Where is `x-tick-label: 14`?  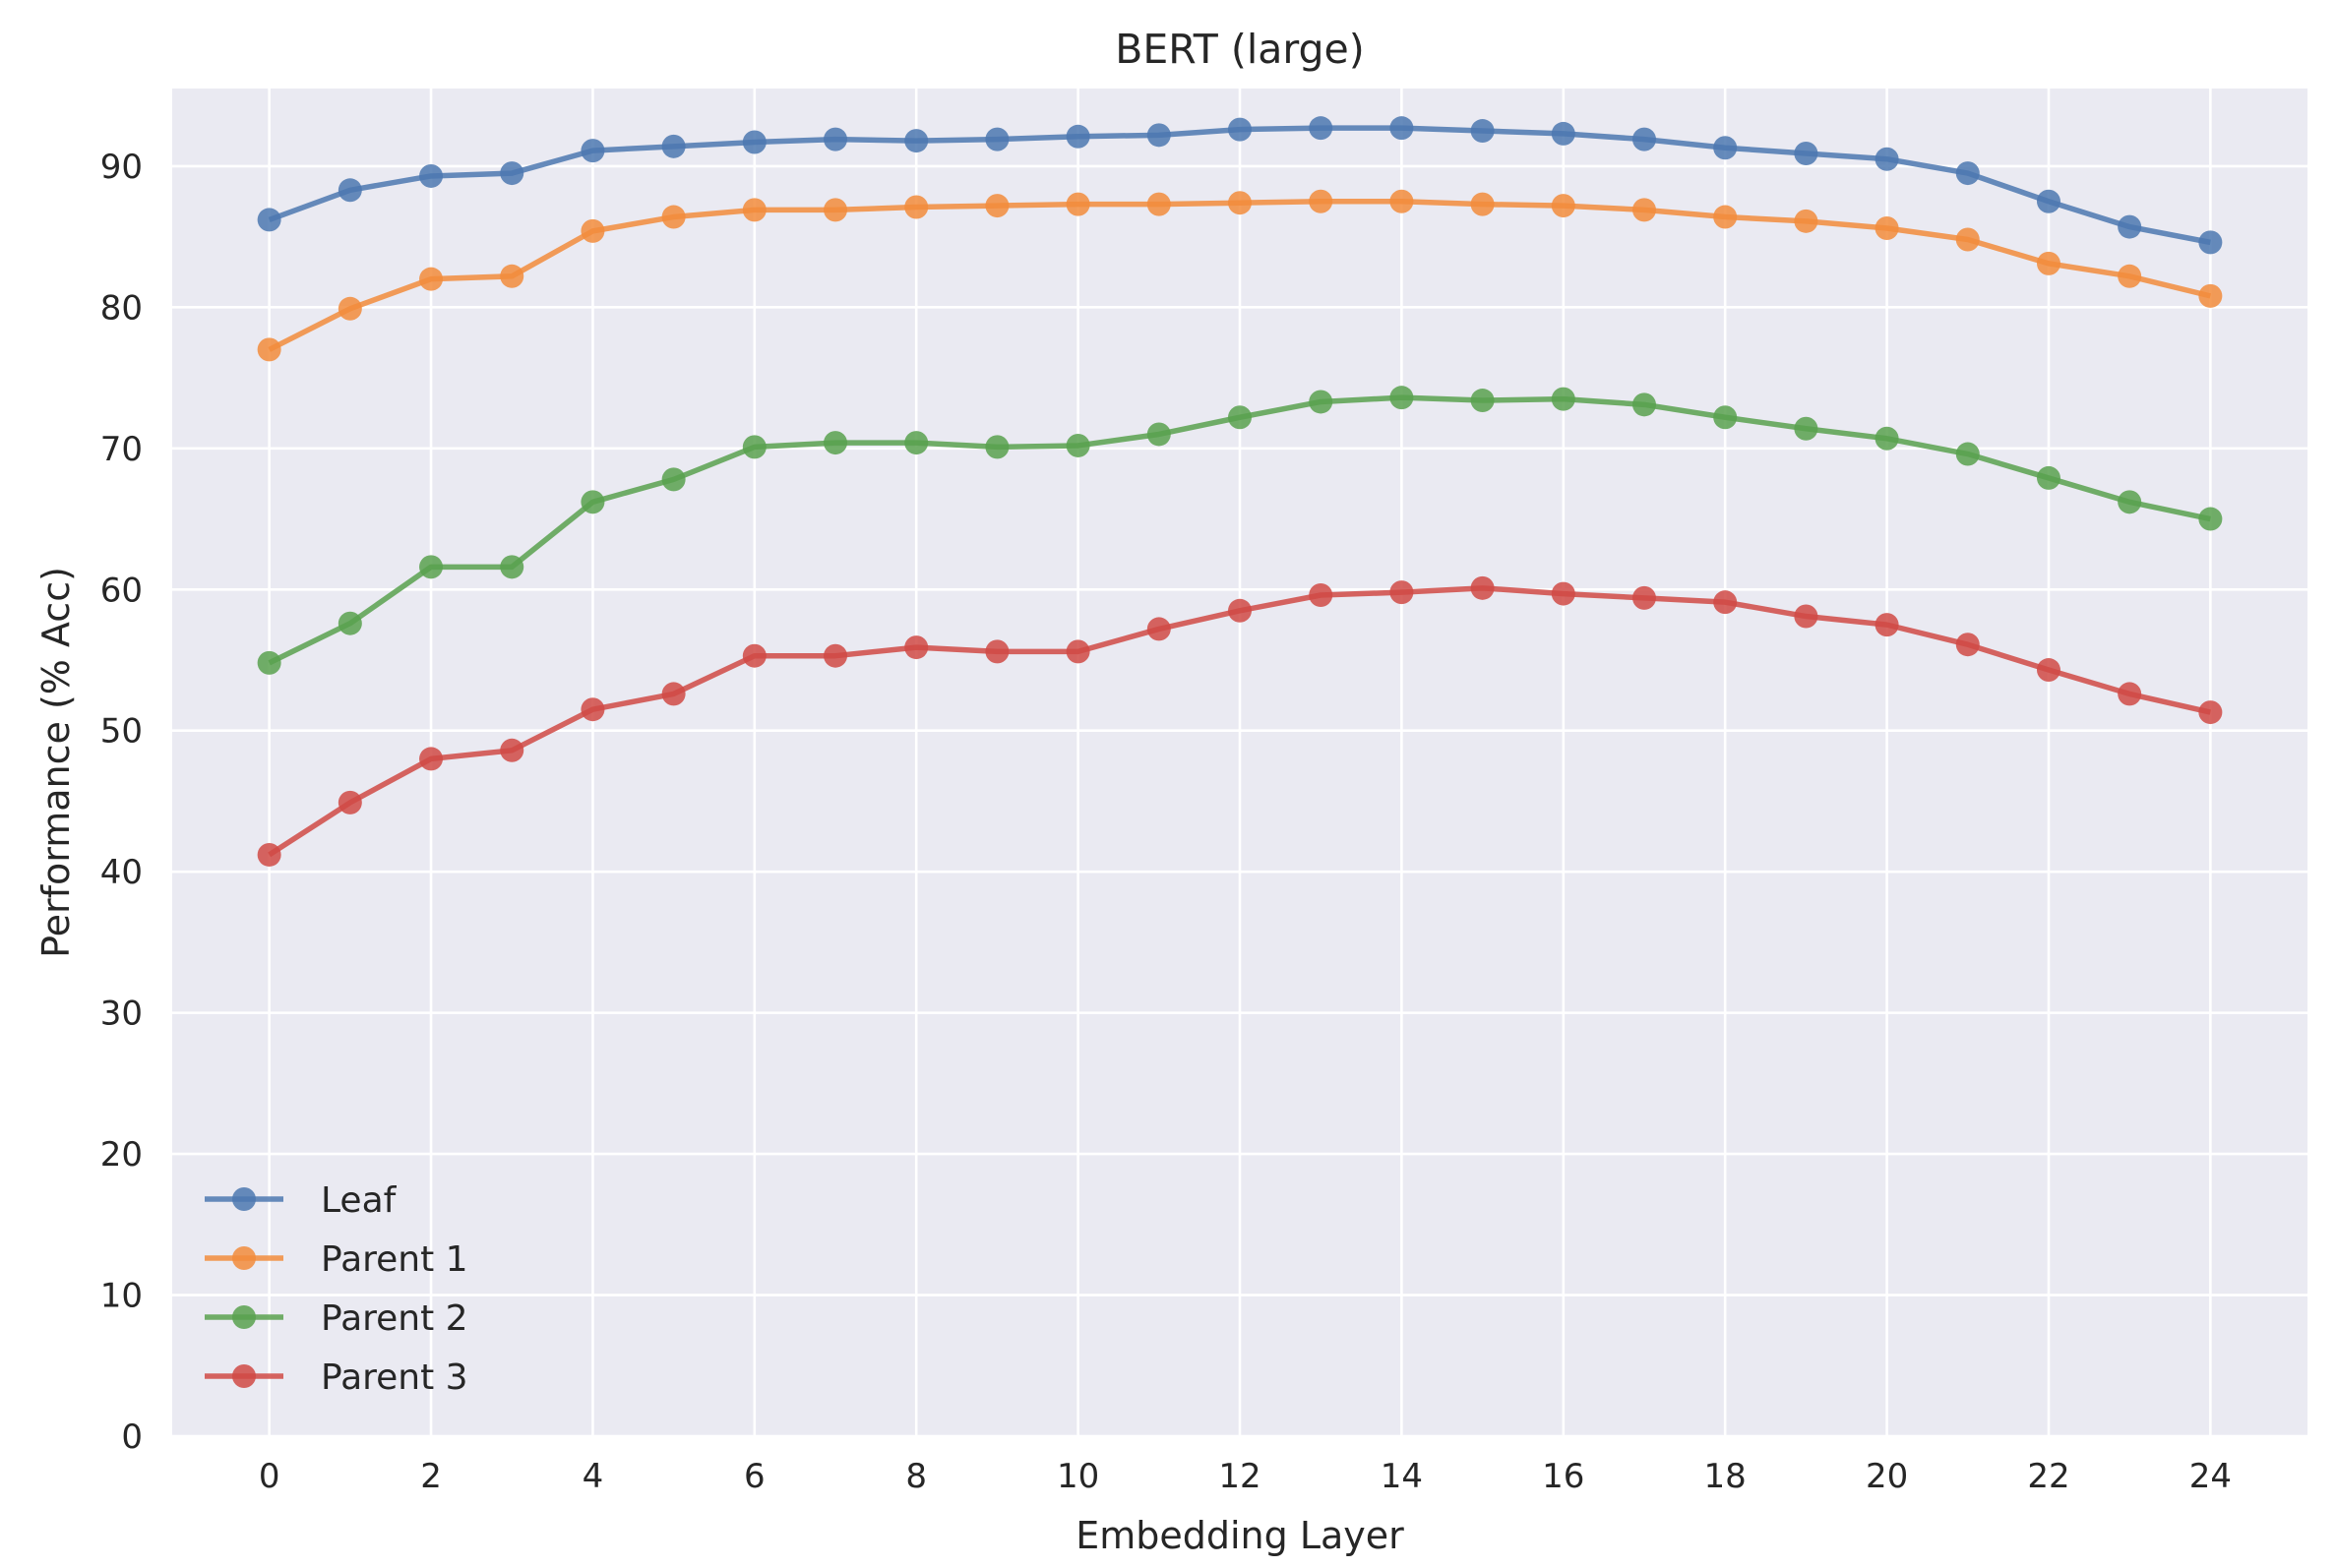
x-tick-label: 14 is located at coordinates (1402, 1476).